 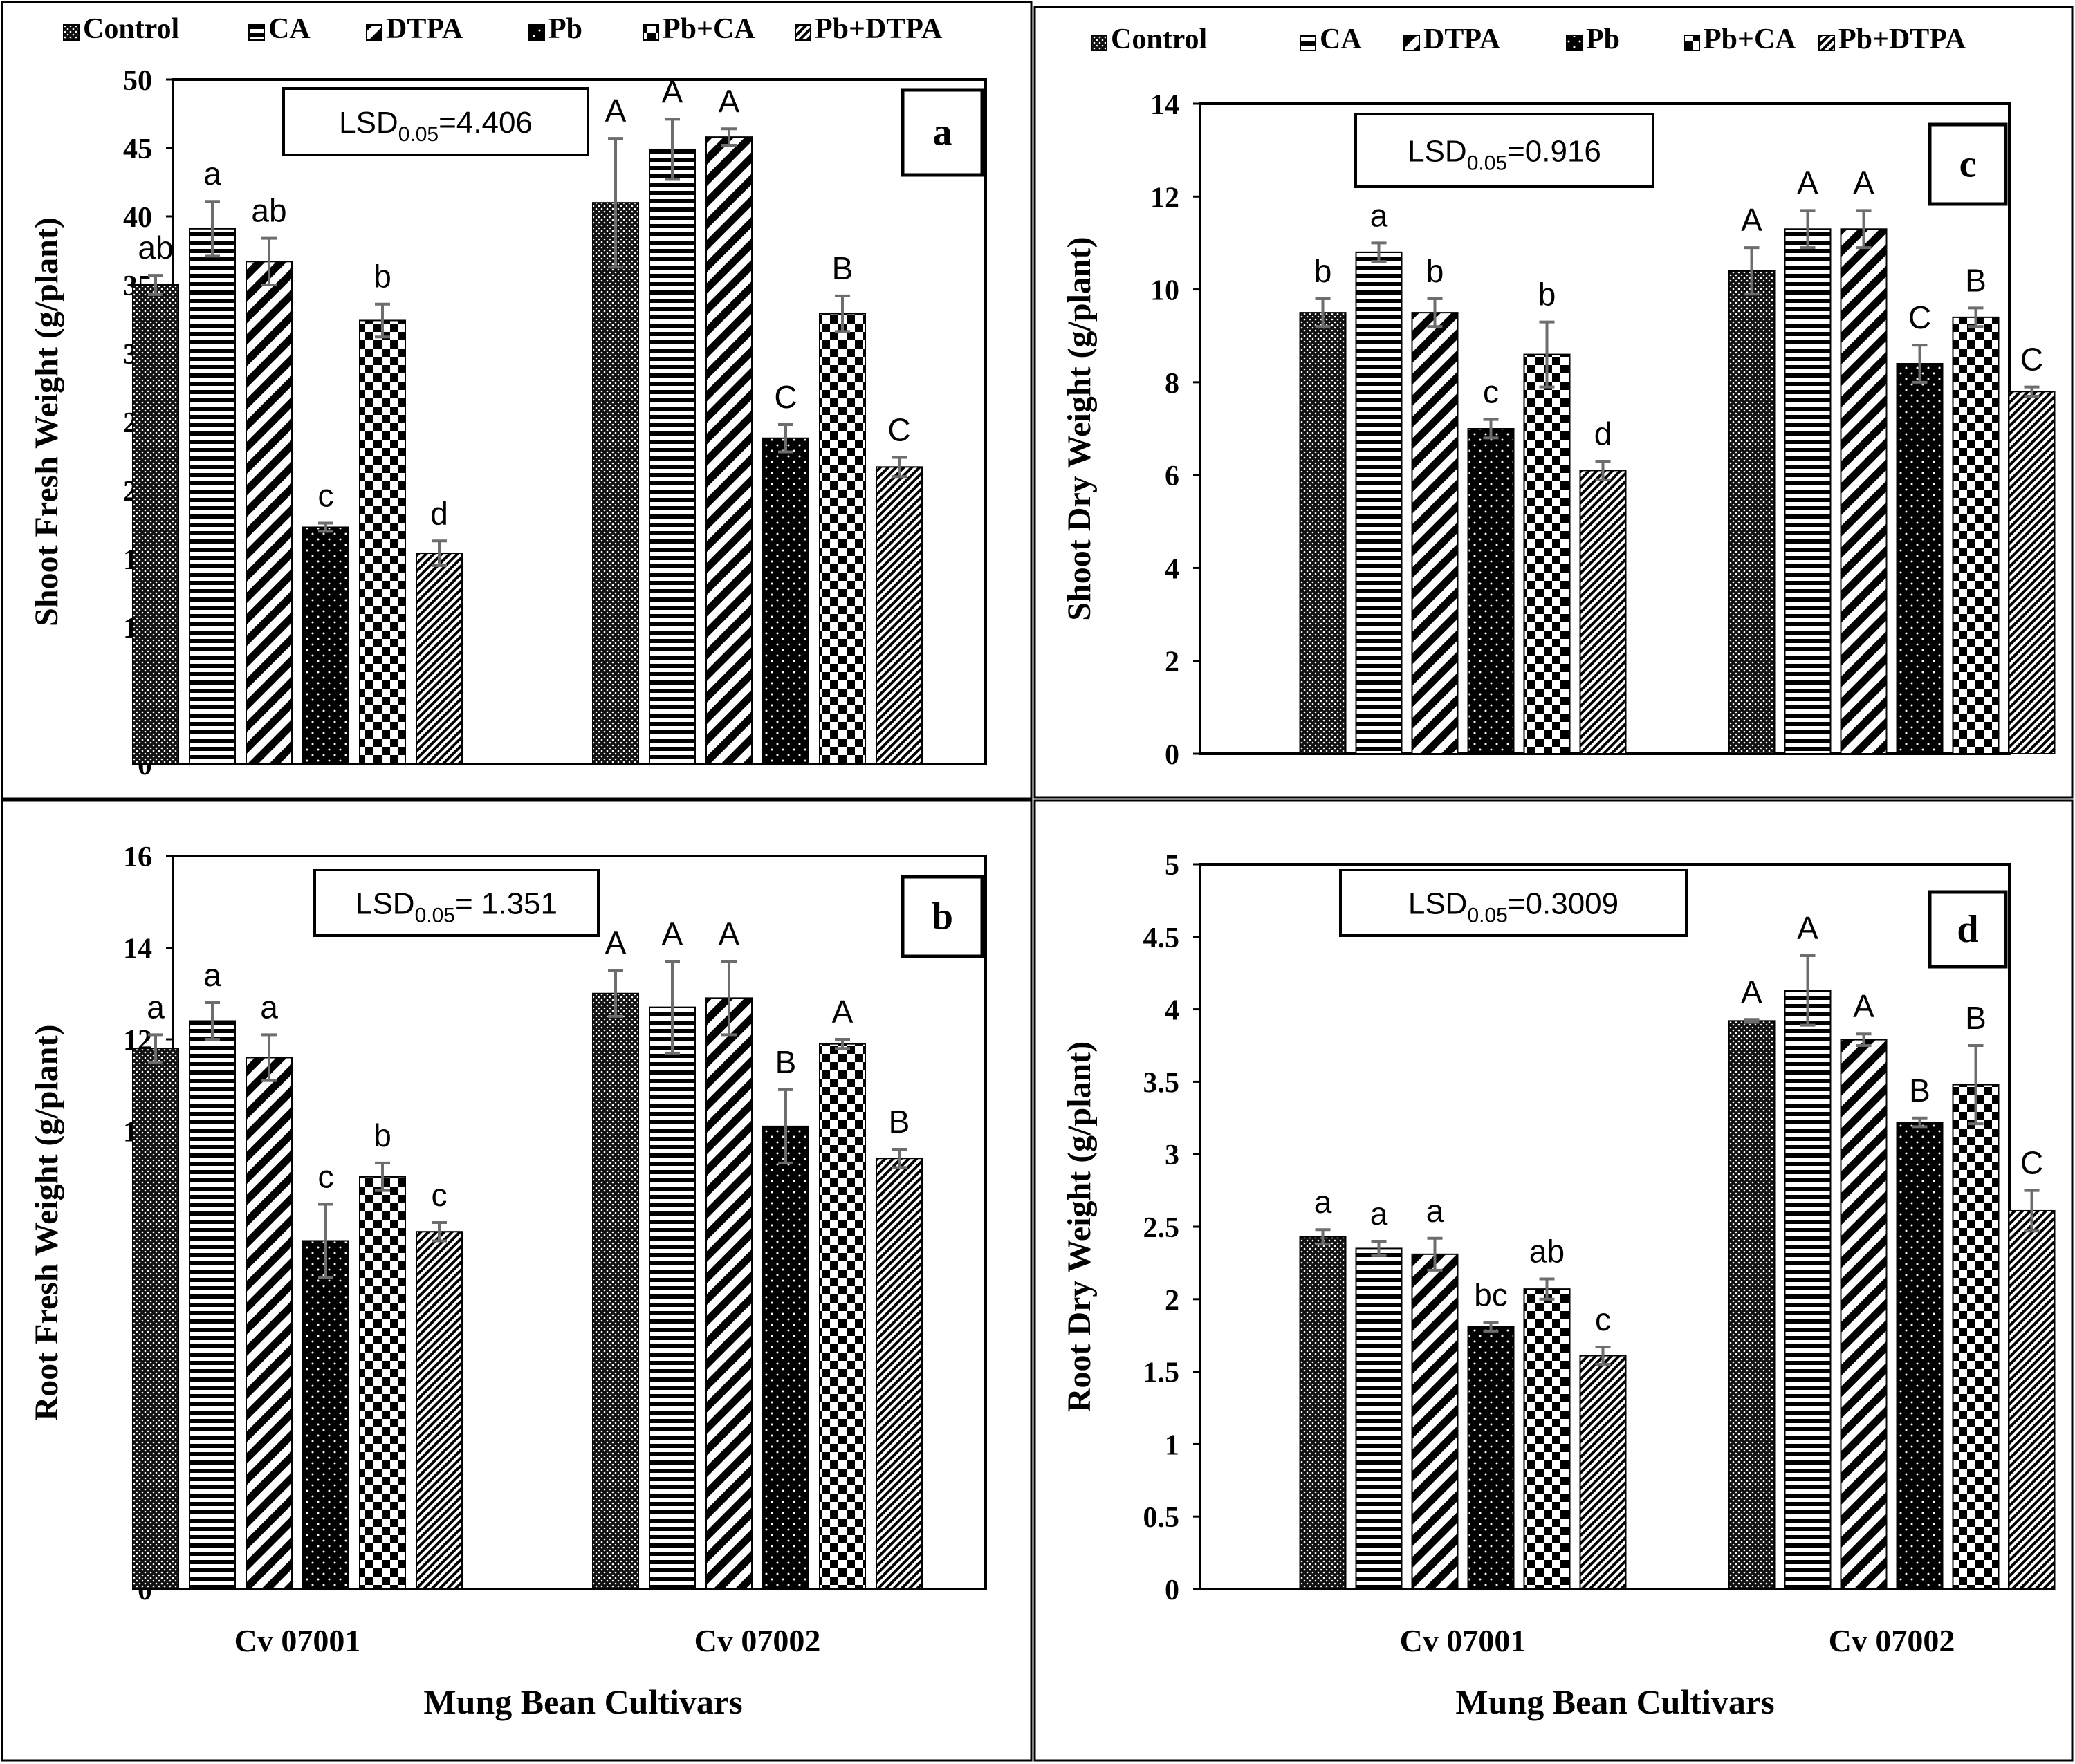 What do you see at coordinates (729, 101) in the screenshot?
I see `sig-label-a-cv-07002-dtpa: A` at bounding box center [729, 101].